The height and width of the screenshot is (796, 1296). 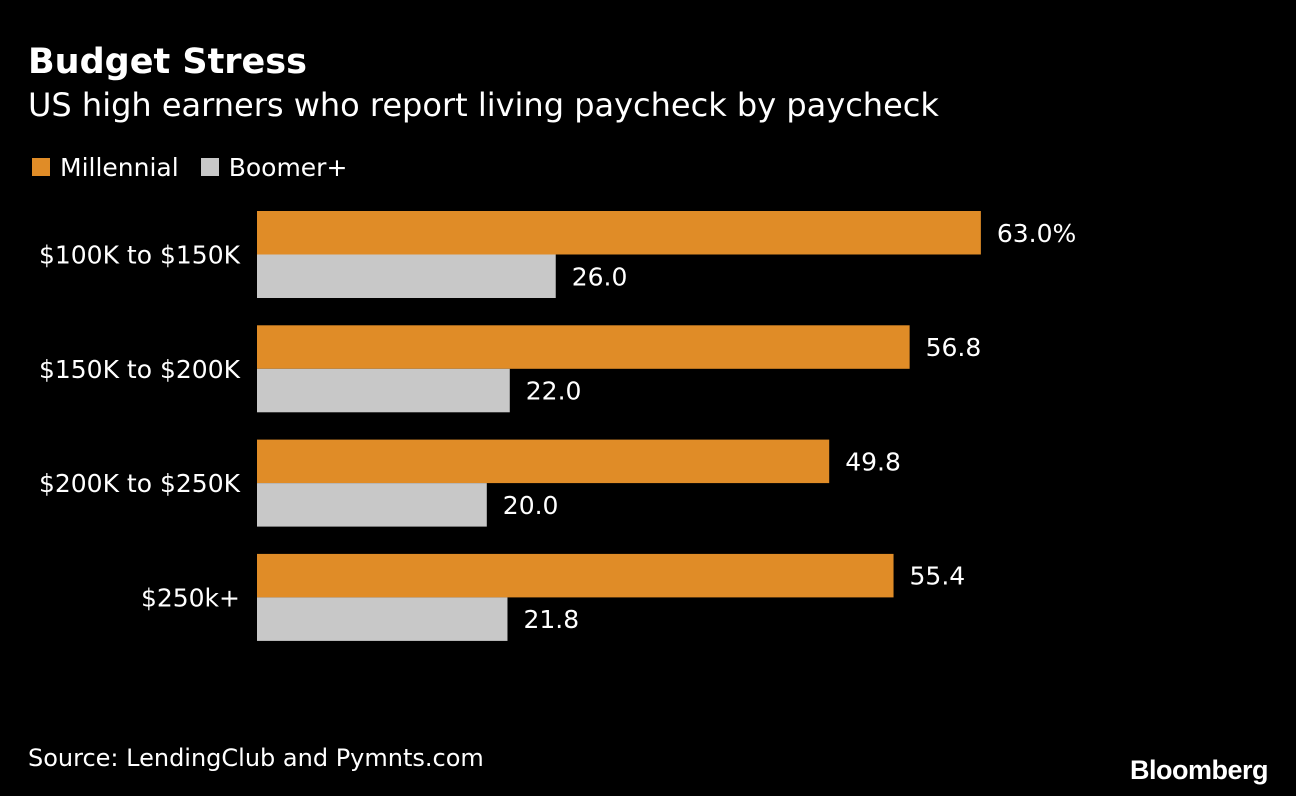 I want to click on legend-swatch-boomer, so click(x=209, y=167).